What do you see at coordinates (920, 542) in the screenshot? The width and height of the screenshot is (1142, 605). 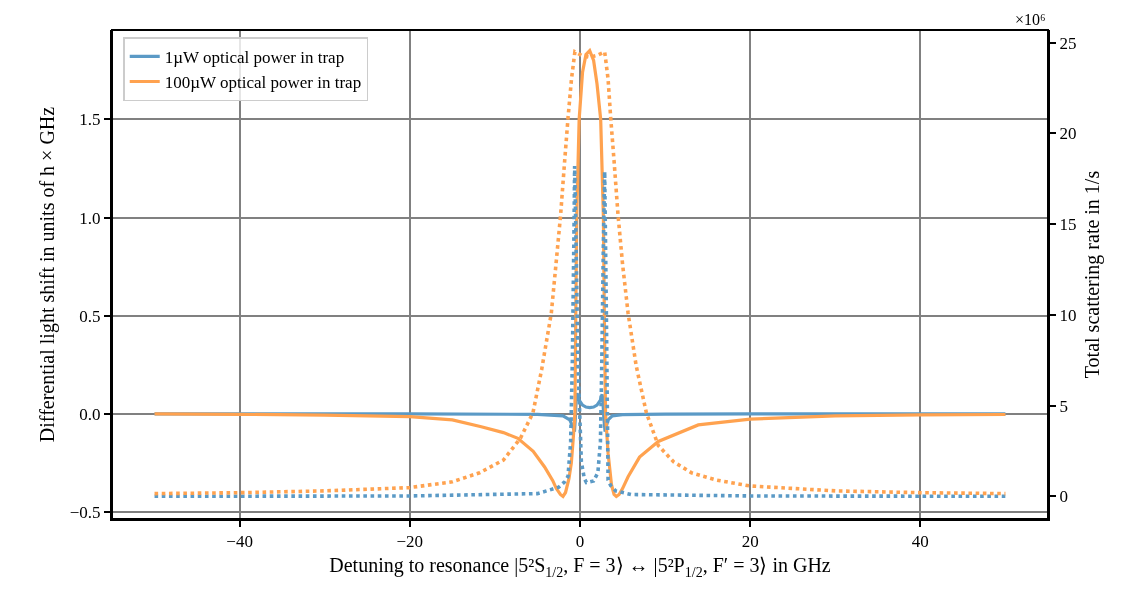 I see `x-tick-label: 40` at bounding box center [920, 542].